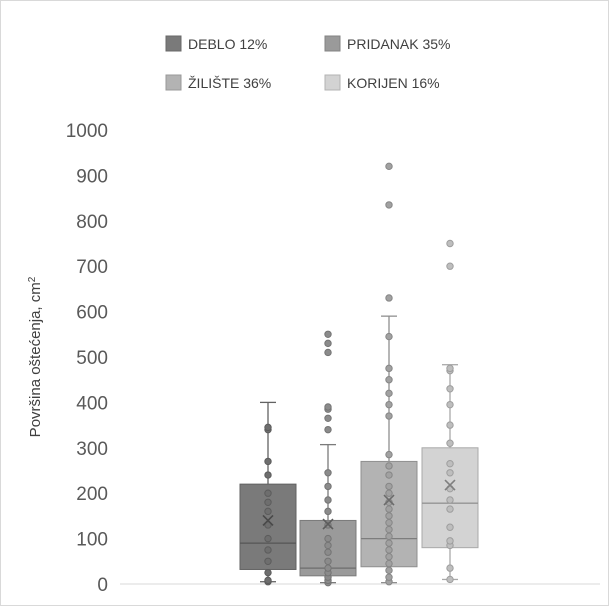 The width and height of the screenshot is (610, 607). I want to click on y-tick-label: 800, so click(92, 222).